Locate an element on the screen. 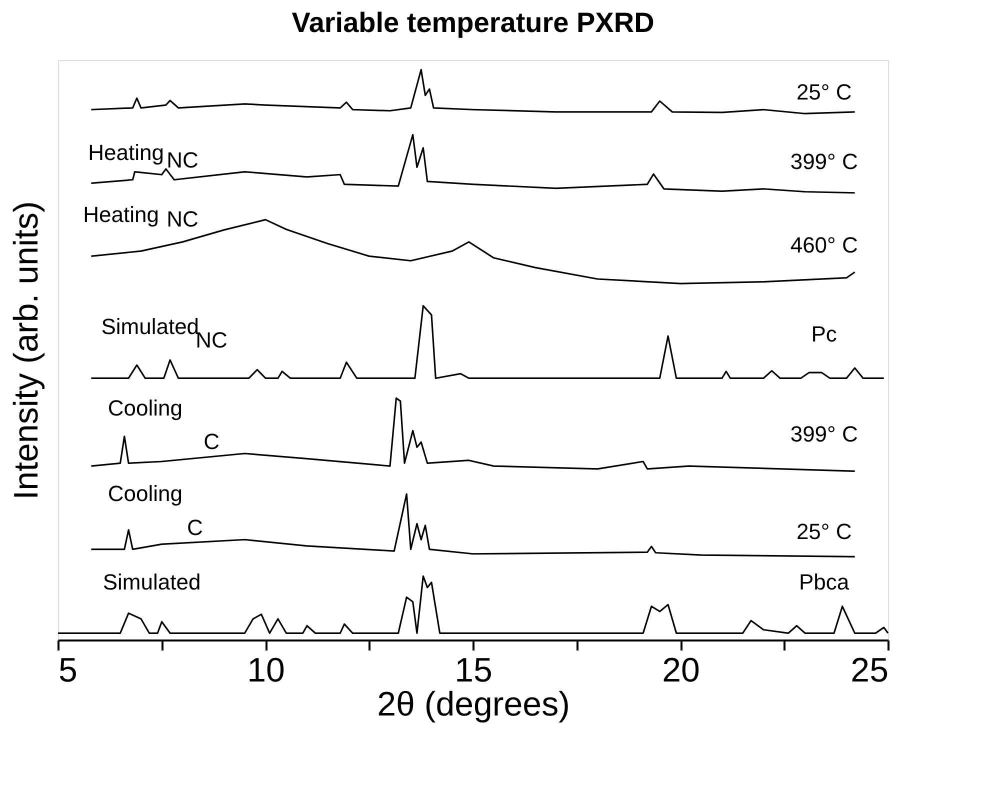 The image size is (994, 806). annotation: Pbca is located at coordinates (824, 582).